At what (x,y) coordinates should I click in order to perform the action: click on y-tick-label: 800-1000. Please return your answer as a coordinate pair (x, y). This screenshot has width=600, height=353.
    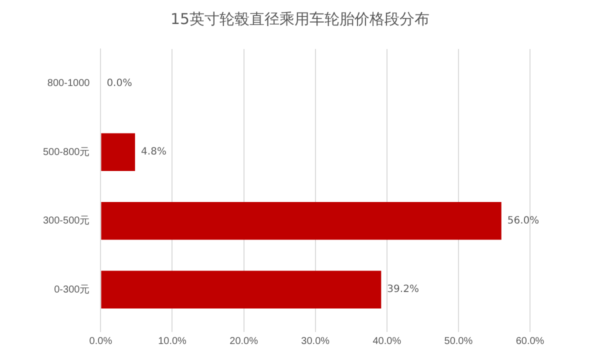
    Looking at the image, I should click on (68, 84).